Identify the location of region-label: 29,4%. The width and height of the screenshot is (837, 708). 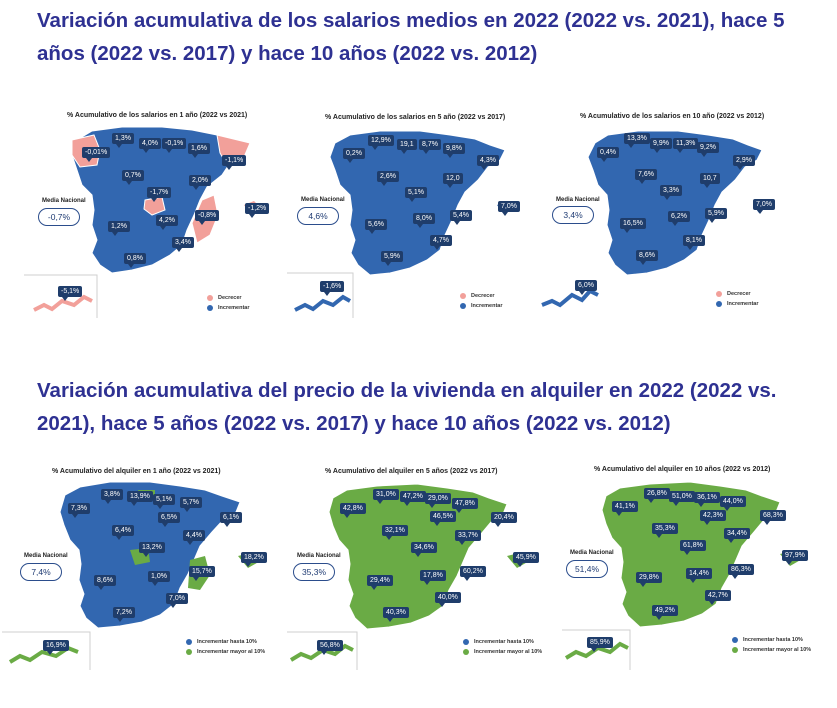
(380, 582).